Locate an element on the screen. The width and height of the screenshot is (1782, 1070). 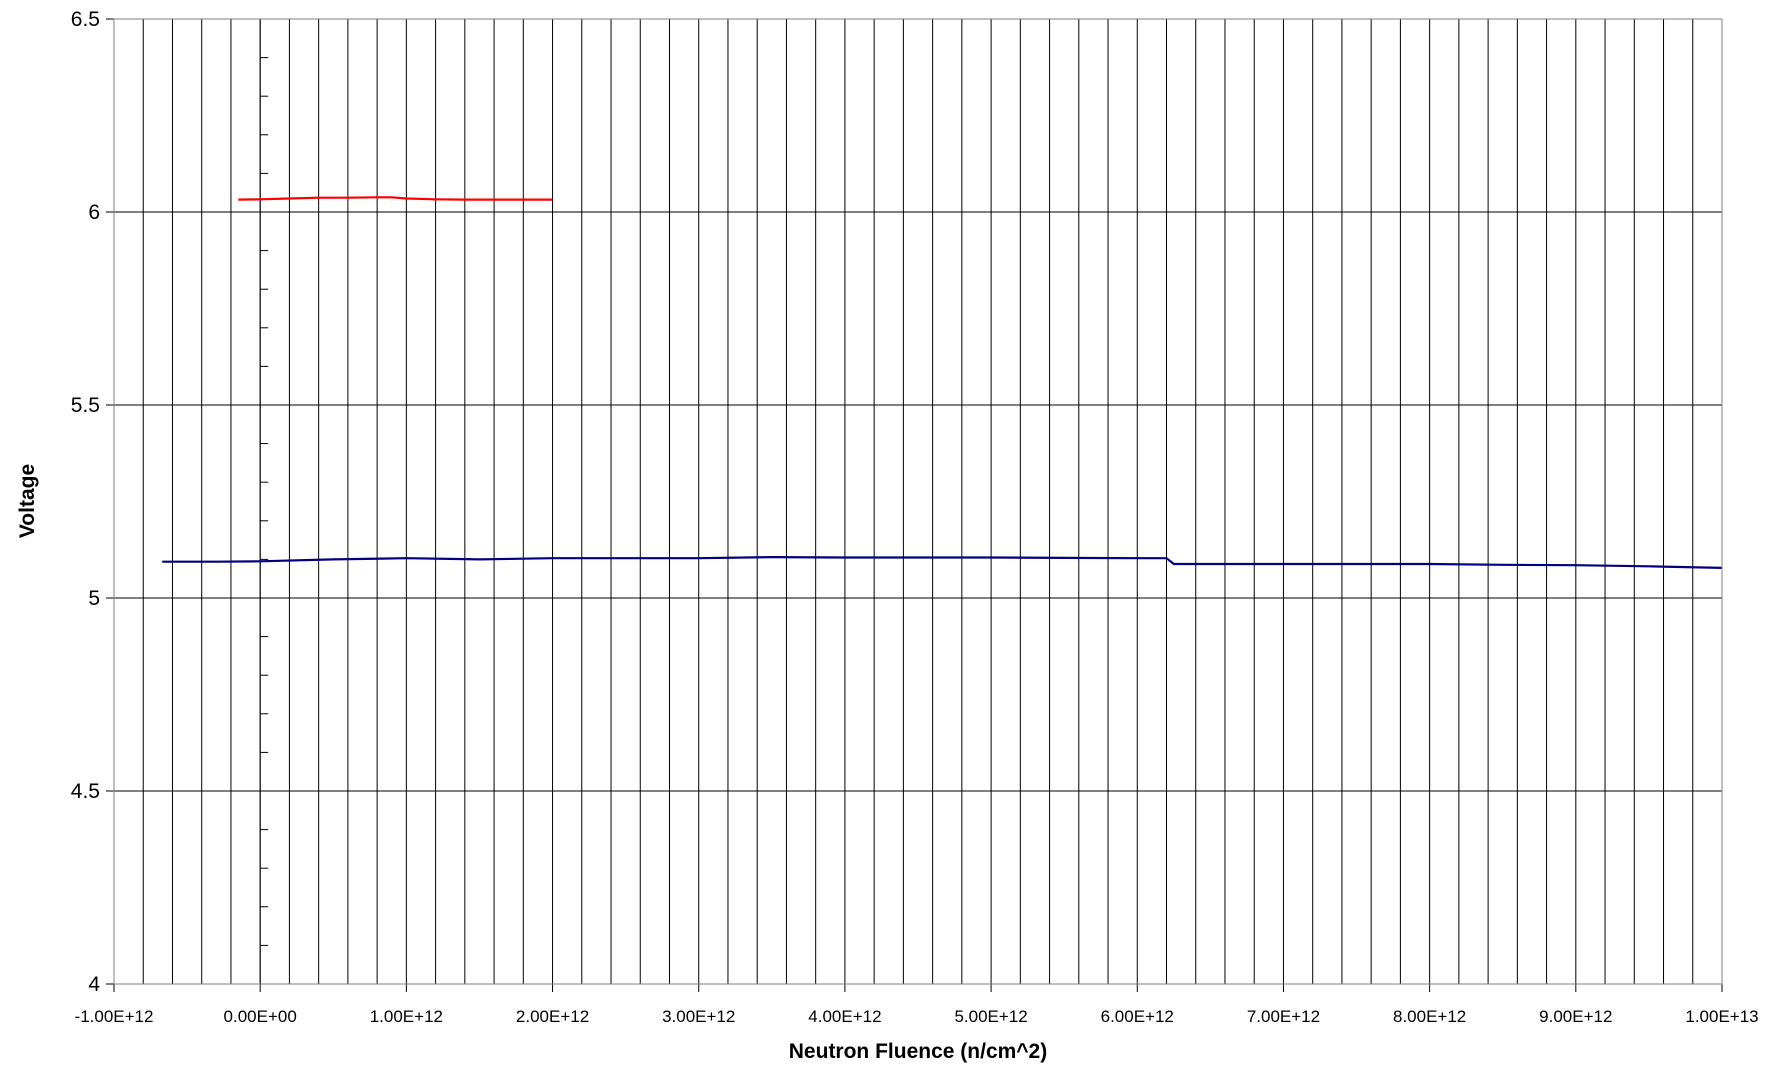
y-tick-label: 6 is located at coordinates (94, 212).